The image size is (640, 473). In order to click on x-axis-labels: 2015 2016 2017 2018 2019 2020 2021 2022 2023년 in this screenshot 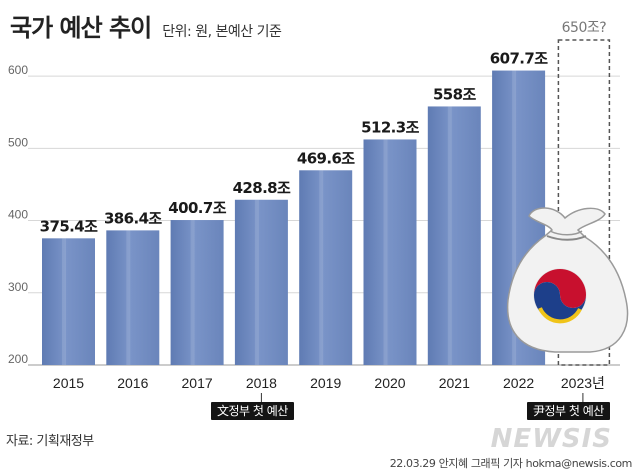, I will do `click(329, 388)`.